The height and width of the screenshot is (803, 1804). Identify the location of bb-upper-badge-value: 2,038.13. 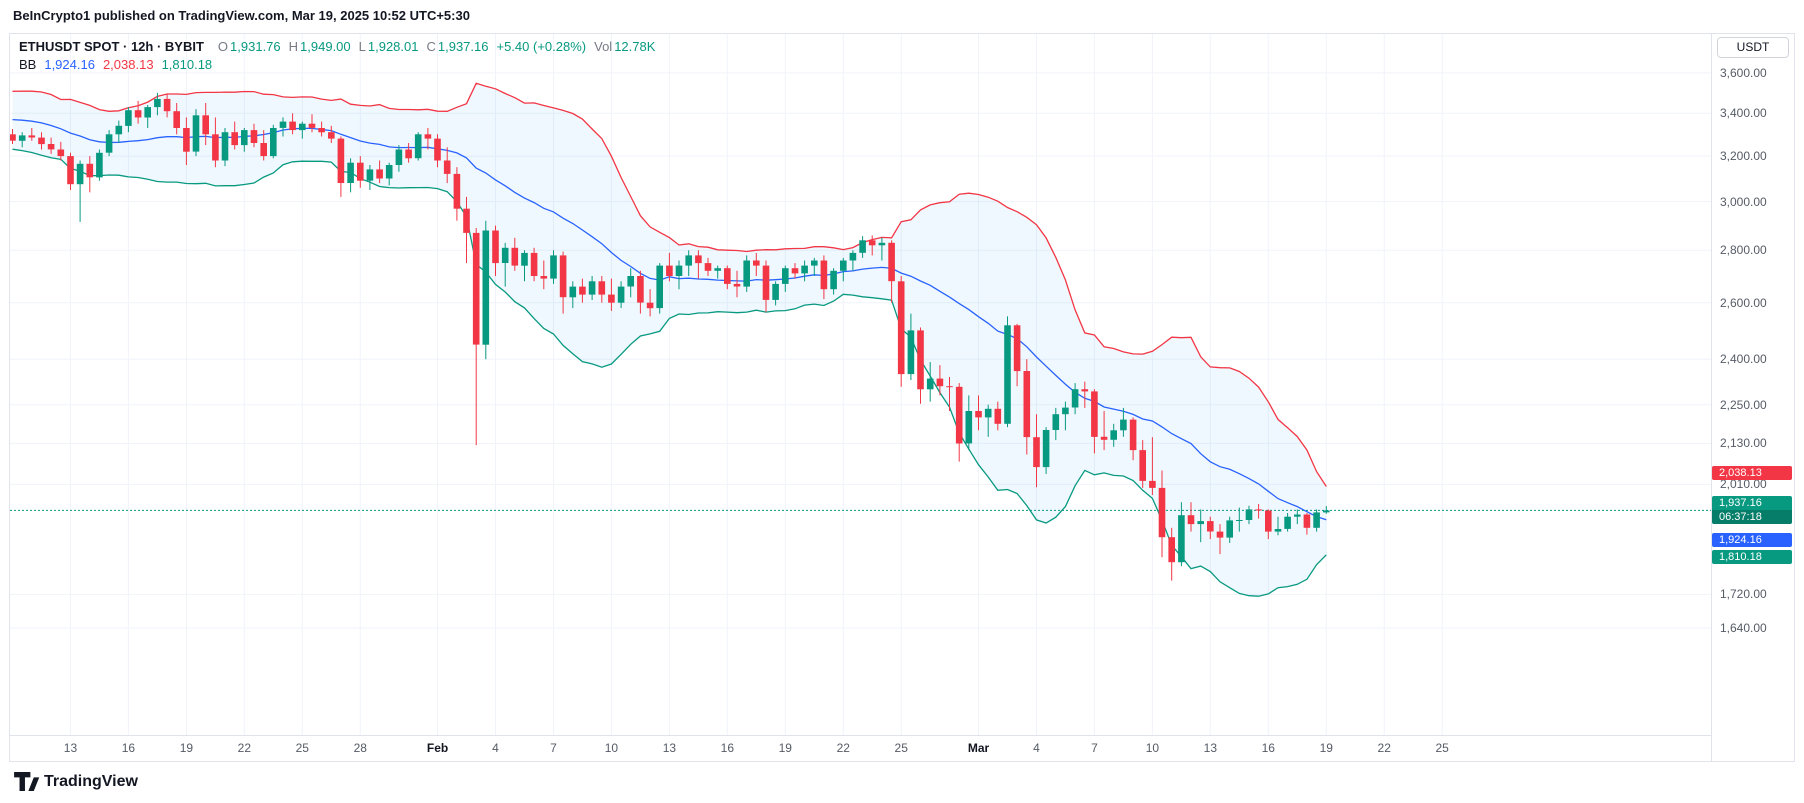
(1740, 472).